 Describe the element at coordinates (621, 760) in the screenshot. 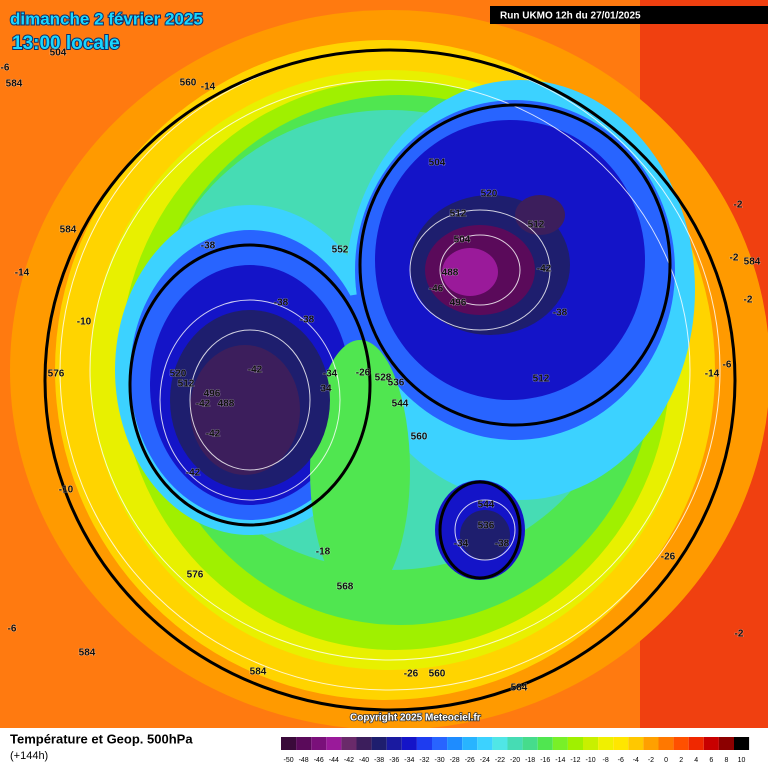

I see `scale-label: -6` at that location.